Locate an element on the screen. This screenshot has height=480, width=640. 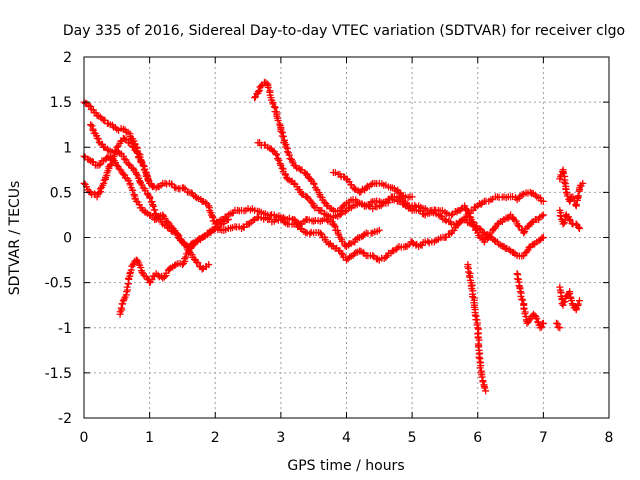
x-tick-label: 3 is located at coordinates (280, 438).